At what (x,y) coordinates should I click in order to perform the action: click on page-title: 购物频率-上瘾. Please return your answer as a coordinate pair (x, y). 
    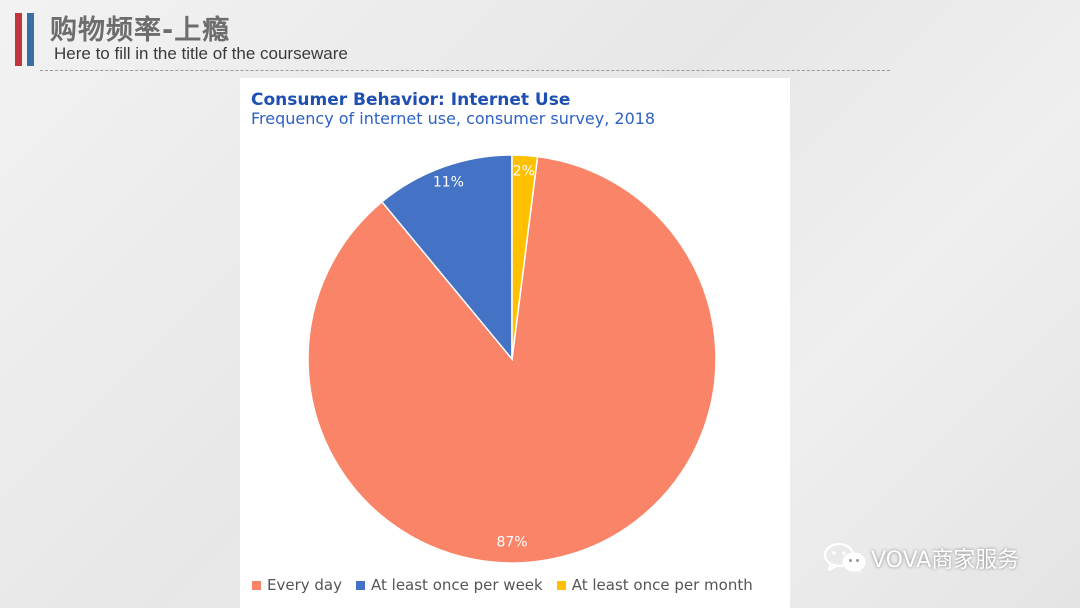
    Looking at the image, I should click on (140, 30).